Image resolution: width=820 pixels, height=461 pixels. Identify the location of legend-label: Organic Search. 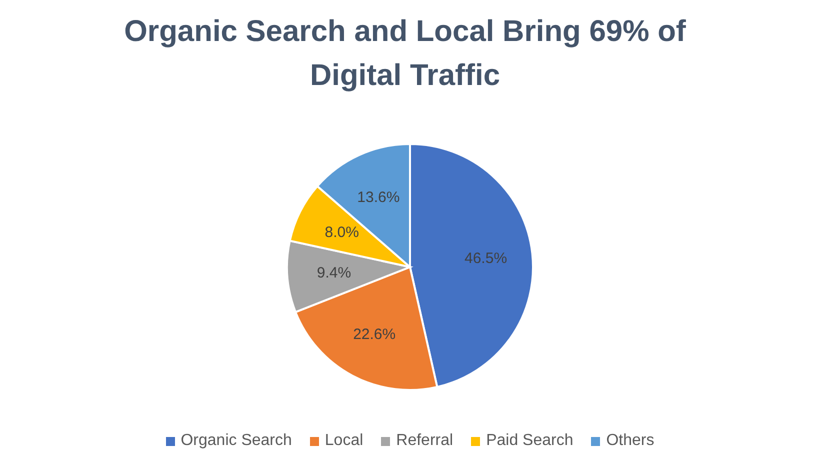
(236, 441).